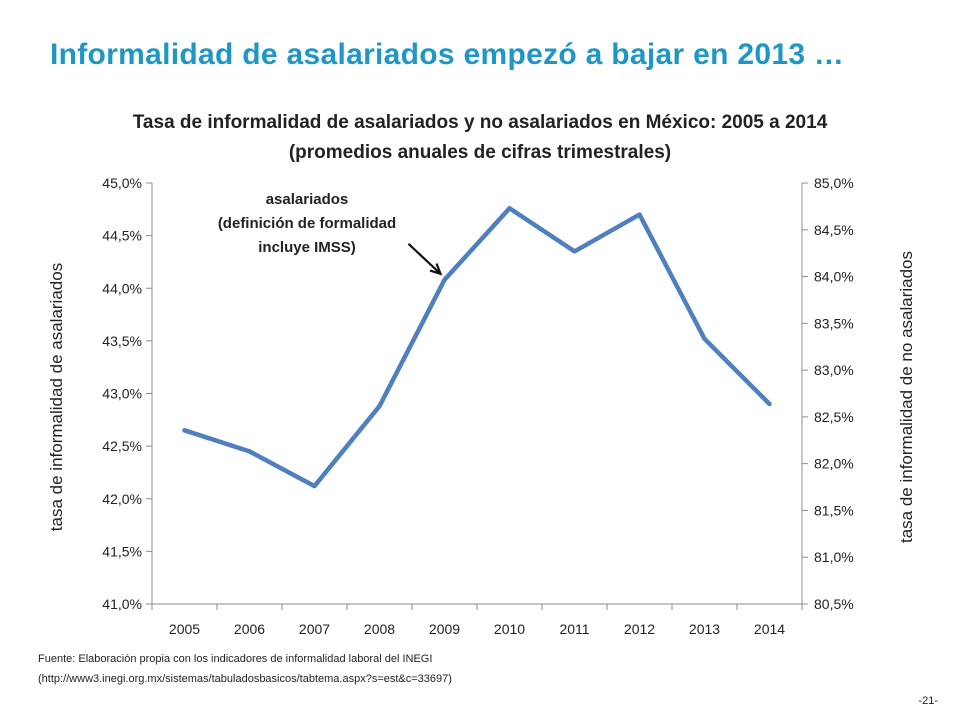 The image size is (960, 720). I want to click on left-tick-label: 42,0%, so click(122, 499).